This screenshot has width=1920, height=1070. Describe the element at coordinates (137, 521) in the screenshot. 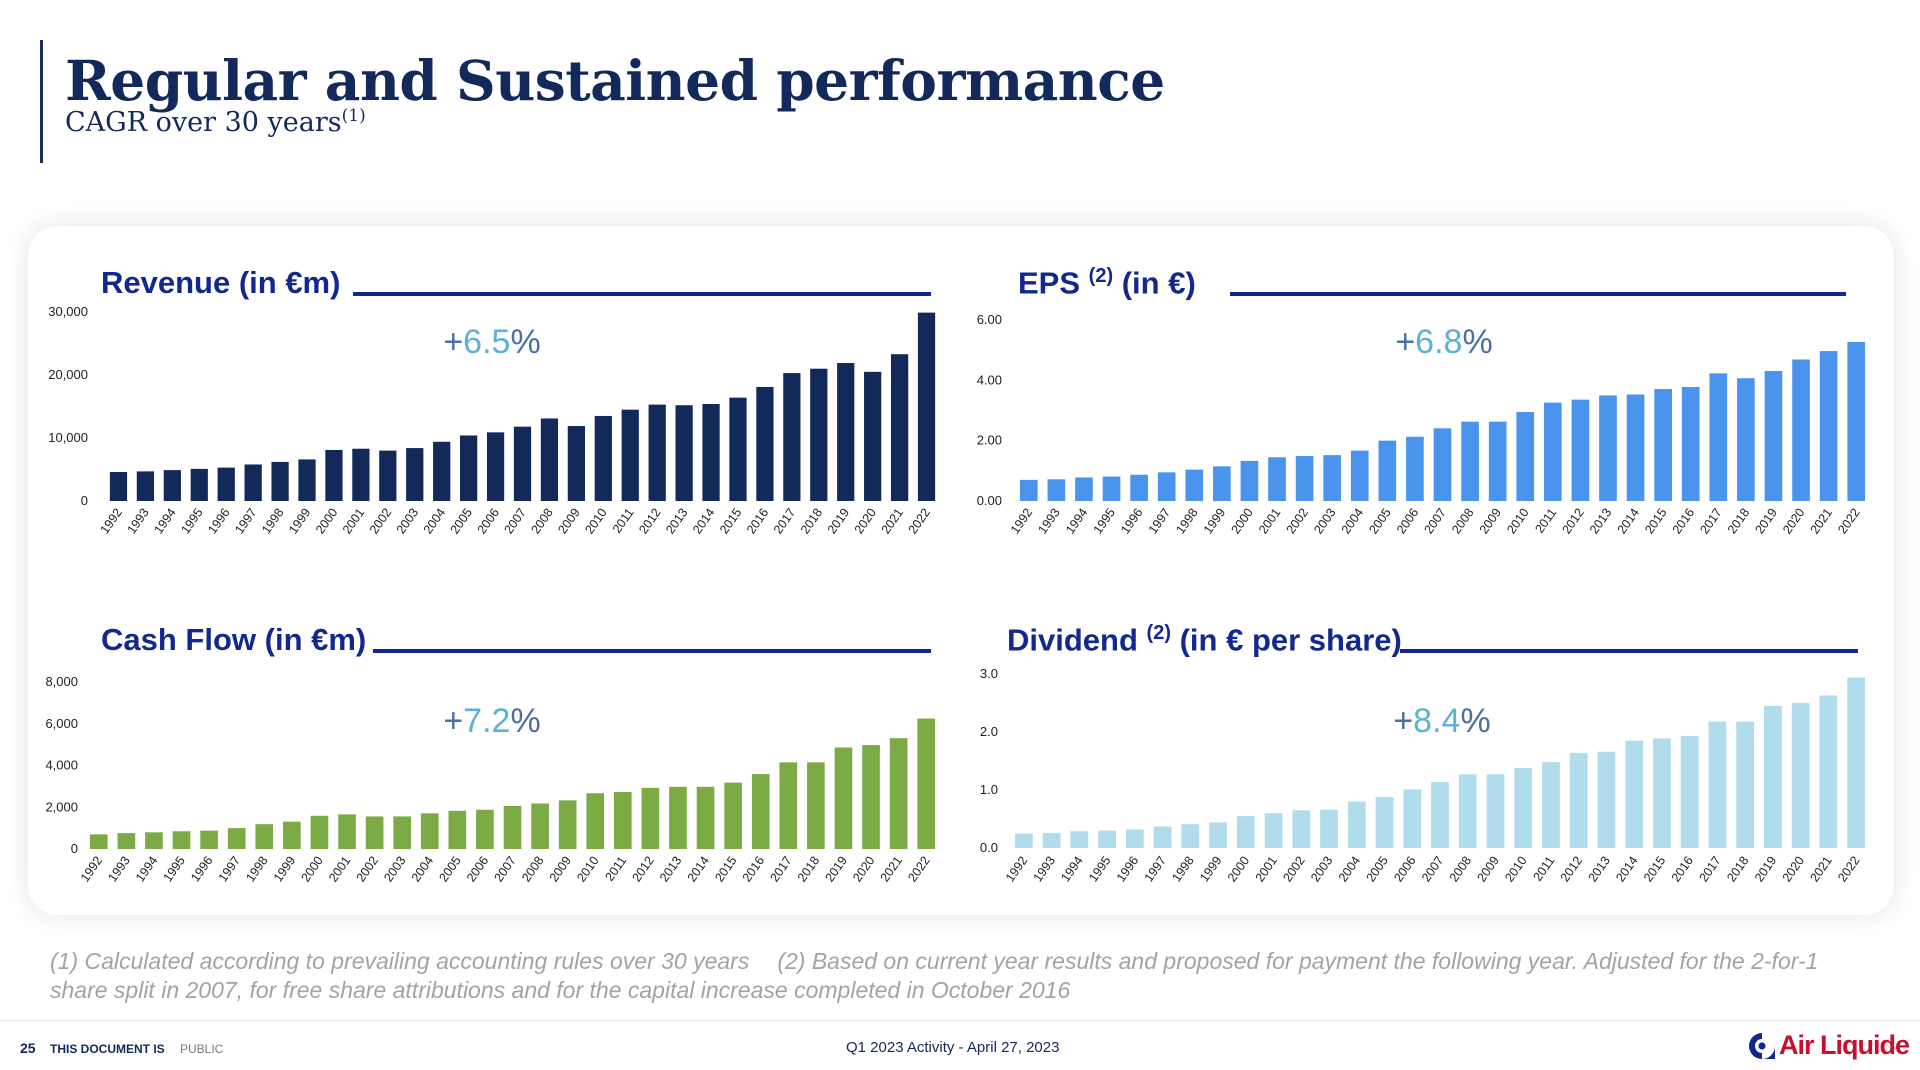

I see `revenue-x-tick-label: 1993` at that location.